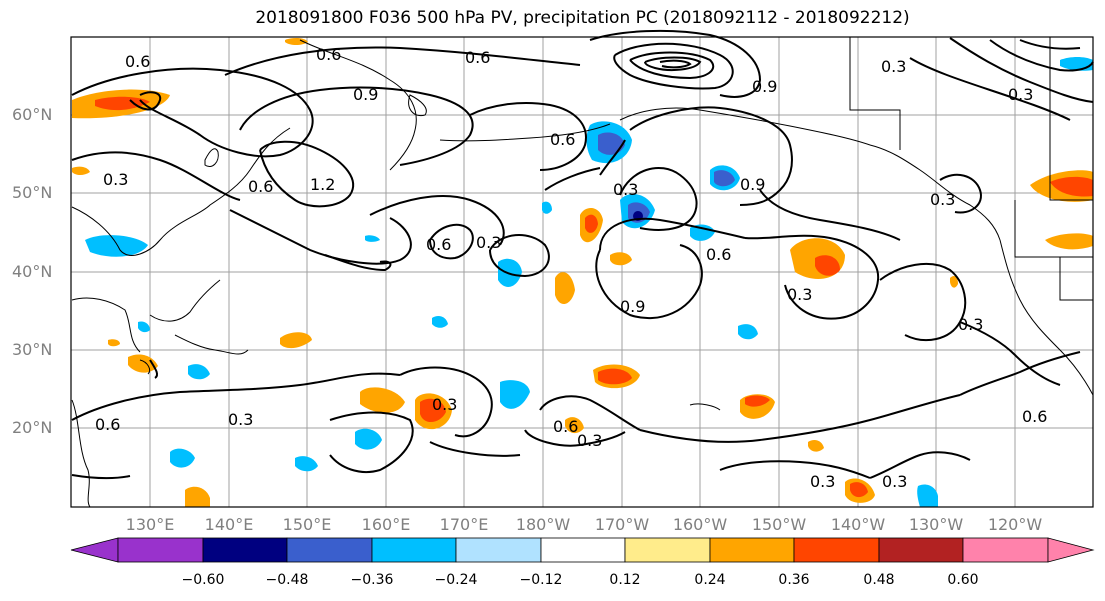 This screenshot has height=601, width=1105. What do you see at coordinates (32, 114) in the screenshot?
I see `lat-label: 60°N` at bounding box center [32, 114].